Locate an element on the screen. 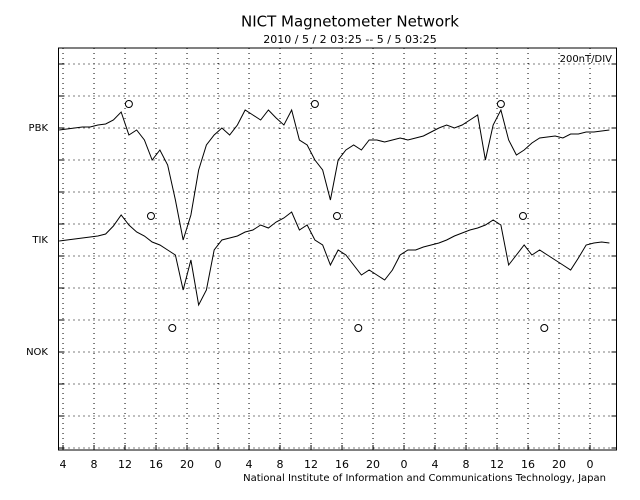  y-tick-label: PBK is located at coordinates (39, 128).